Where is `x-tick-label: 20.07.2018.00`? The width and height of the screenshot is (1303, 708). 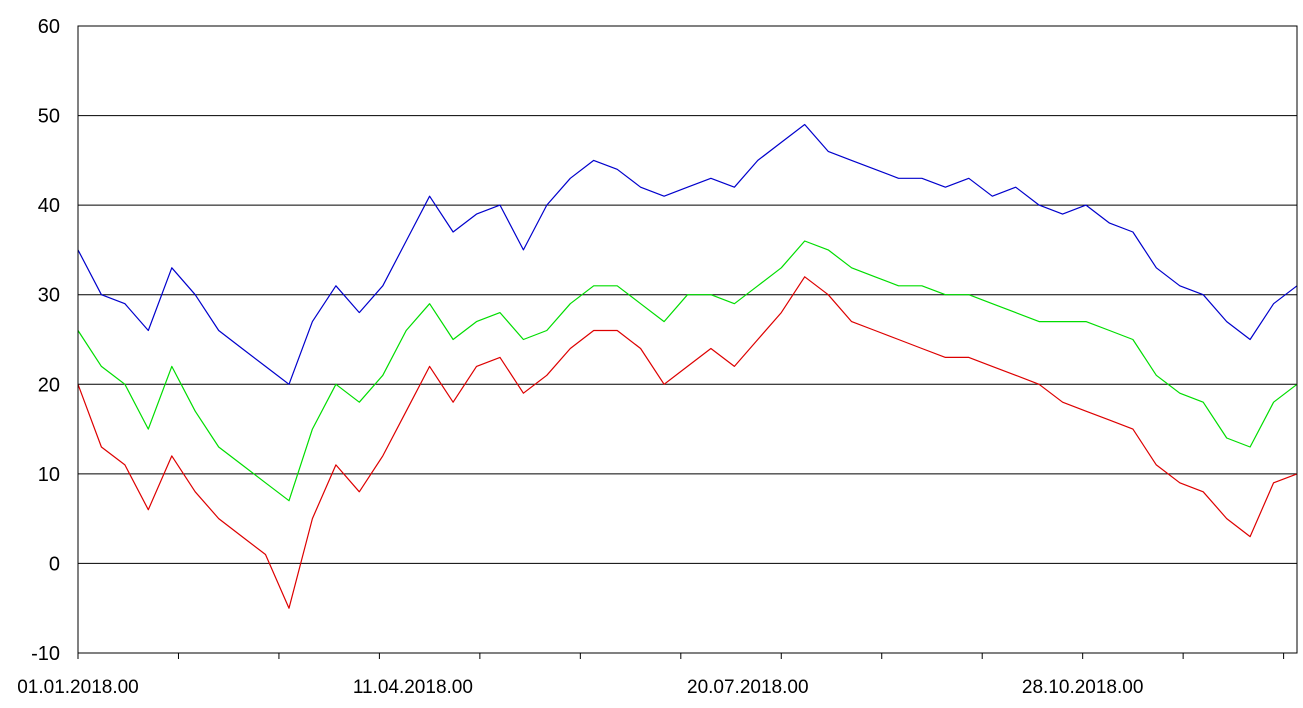 x-tick-label: 20.07.2018.00 is located at coordinates (748, 687).